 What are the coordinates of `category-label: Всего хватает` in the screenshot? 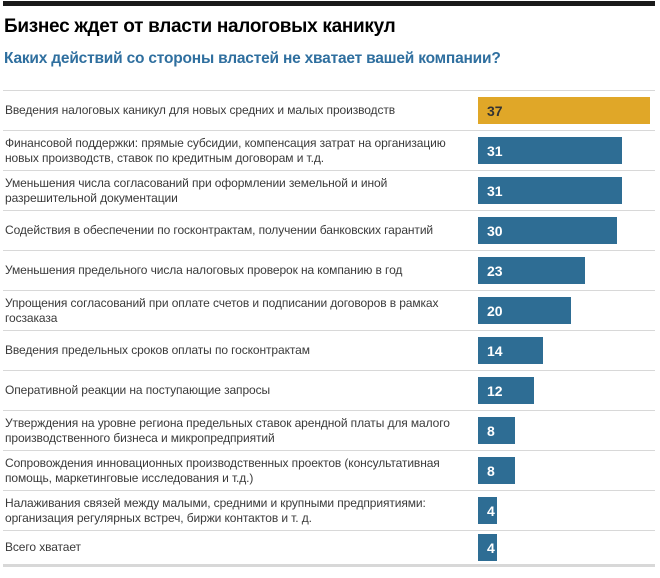 It's located at (43, 547).